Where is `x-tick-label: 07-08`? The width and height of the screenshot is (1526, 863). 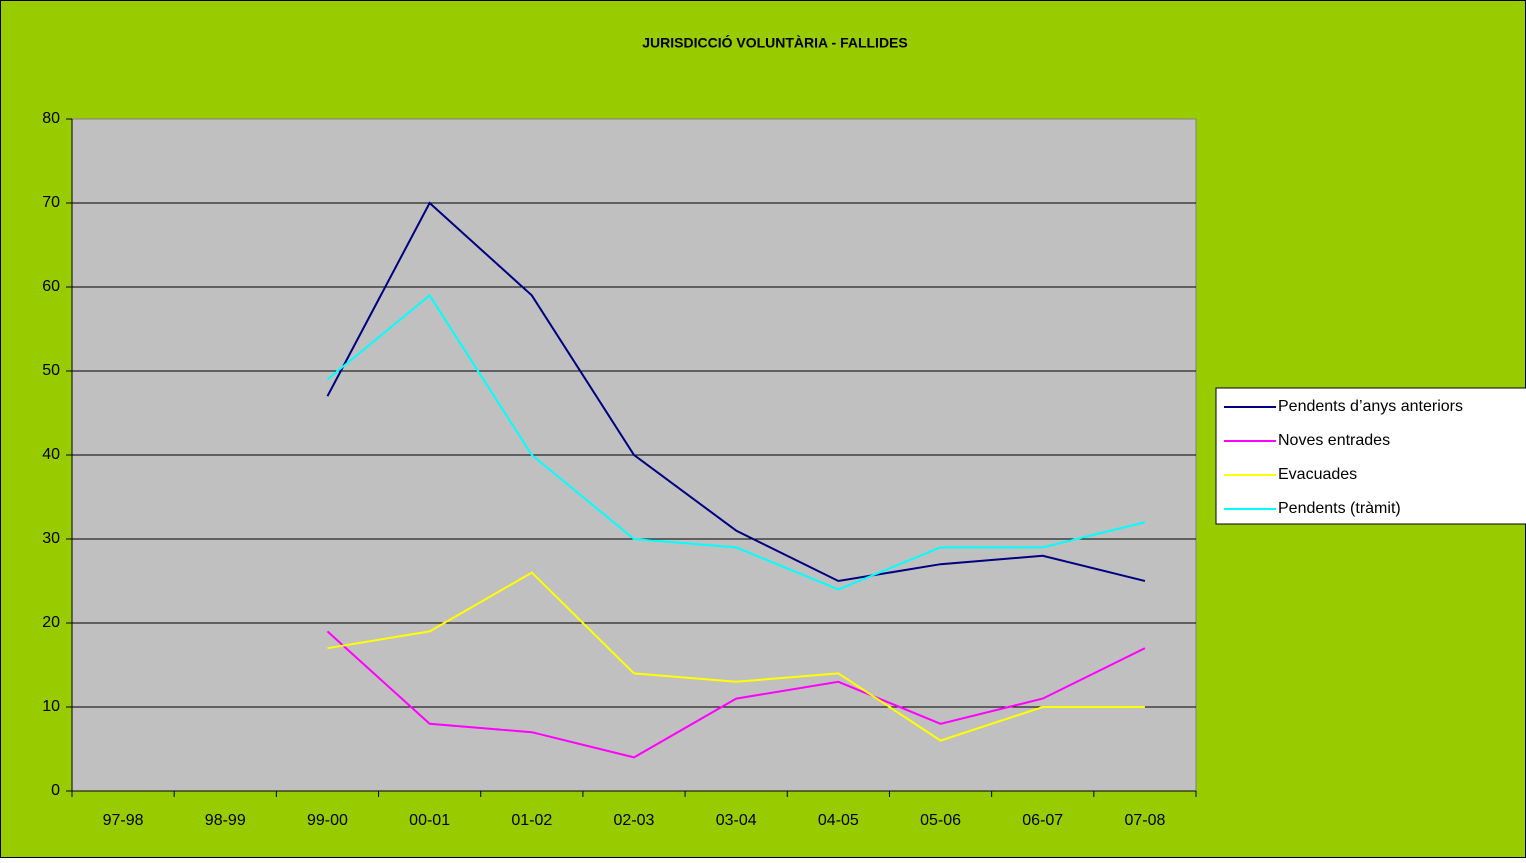 x-tick-label: 07-08 is located at coordinates (1144, 820).